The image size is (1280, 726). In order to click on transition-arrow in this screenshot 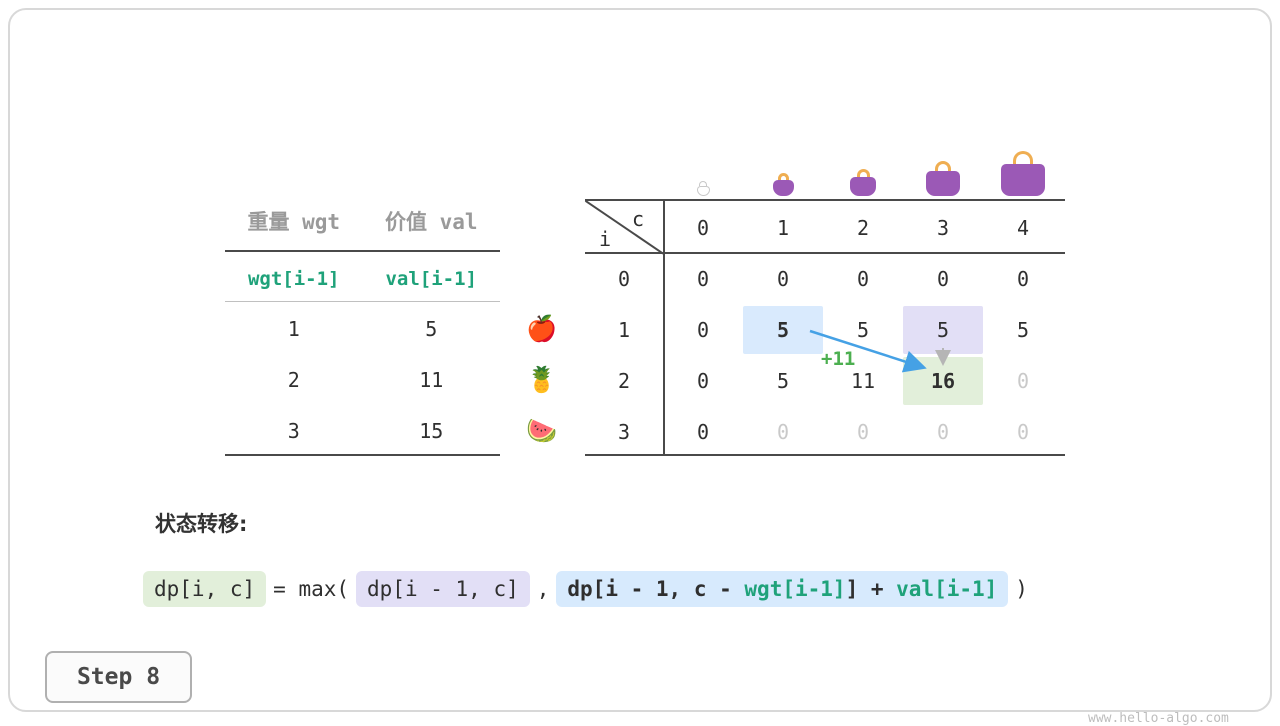, I will do `click(870, 350)`.